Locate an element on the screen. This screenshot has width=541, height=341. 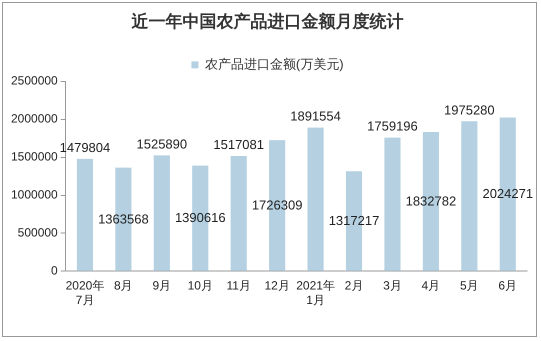
y-tick-label: 500000 is located at coordinates (38, 233).